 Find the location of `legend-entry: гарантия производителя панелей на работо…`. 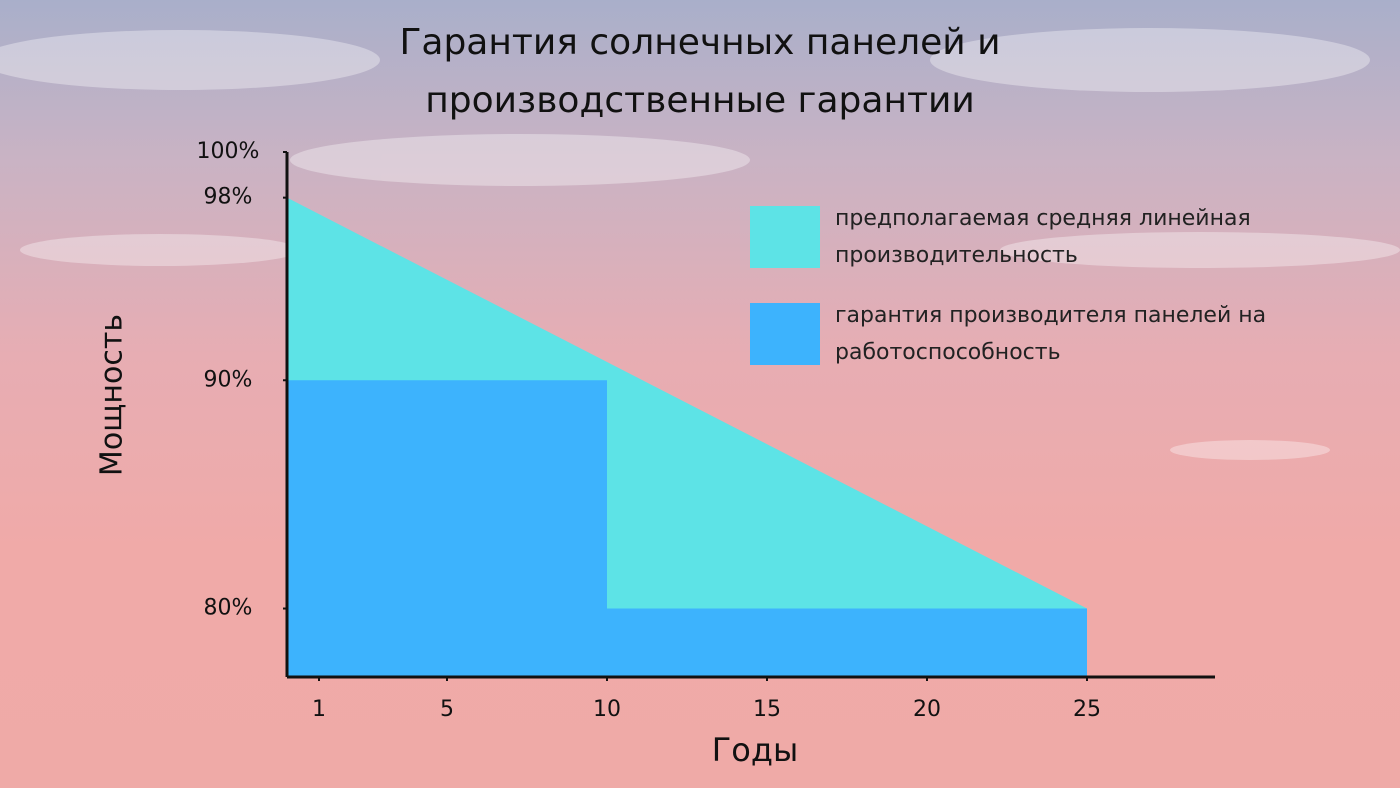

legend-entry: гарантия производителя панелей на работо… is located at coordinates (1040, 334).